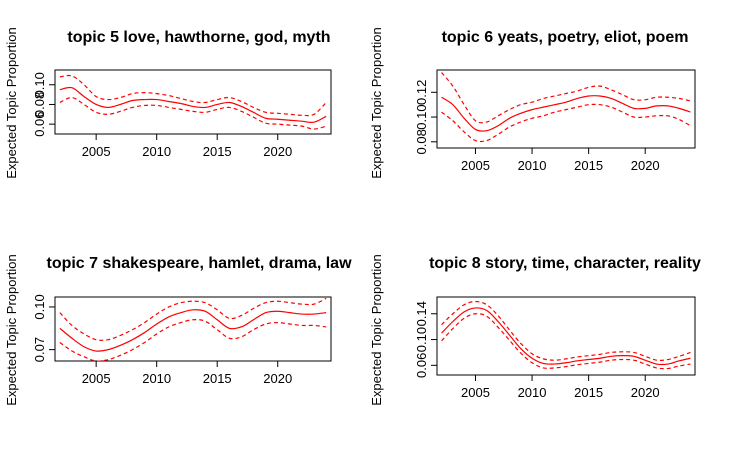 The image size is (730, 451). I want to click on panel-title: topic 6 yeats, poetry, eliot, poem, so click(565, 37).